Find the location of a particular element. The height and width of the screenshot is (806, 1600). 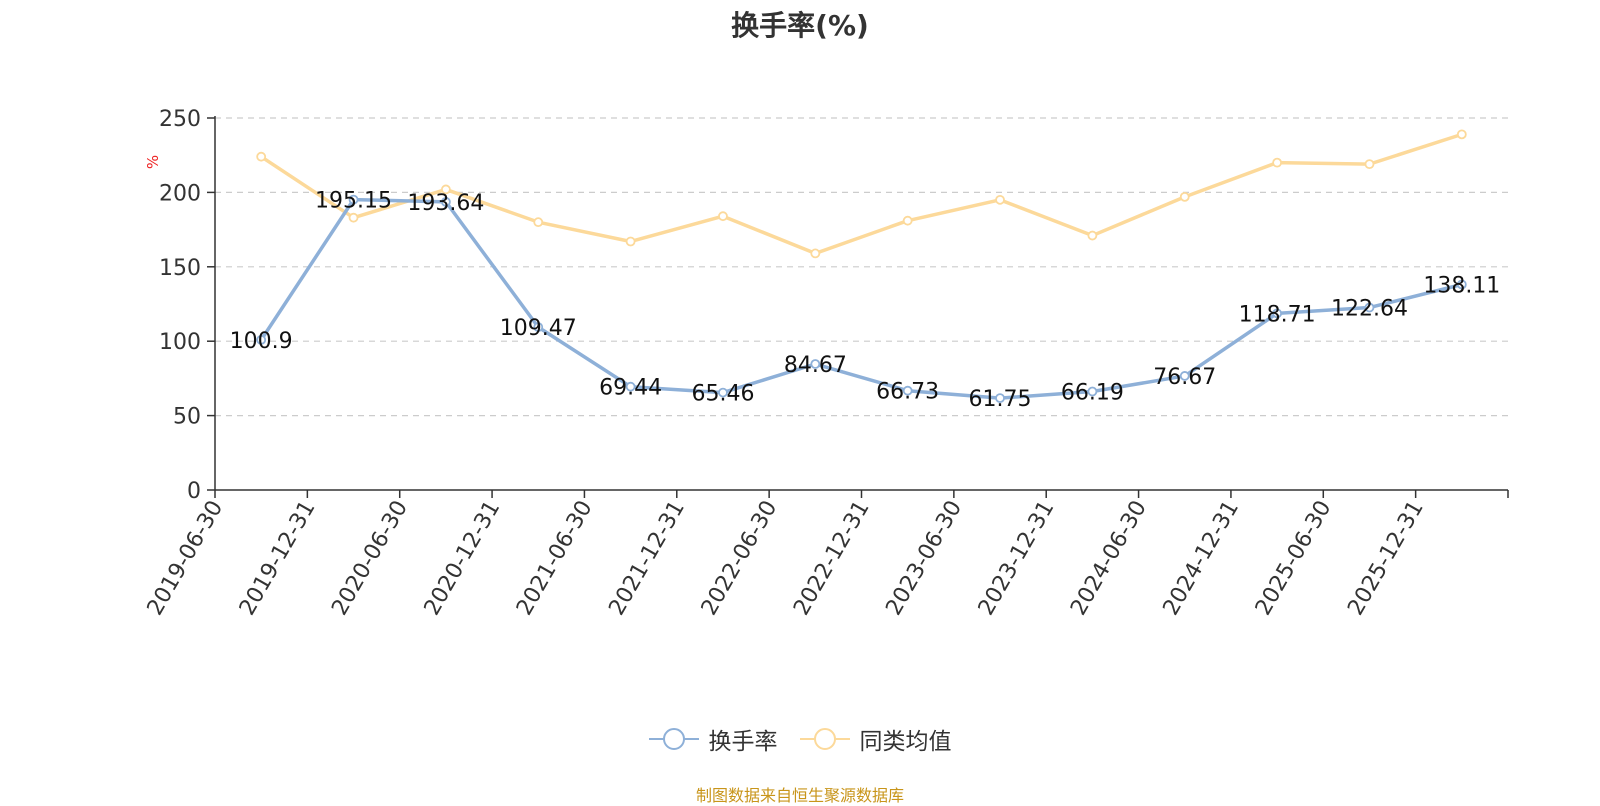

legend-item-peer-average: 同类均值 is located at coordinates (875, 739).